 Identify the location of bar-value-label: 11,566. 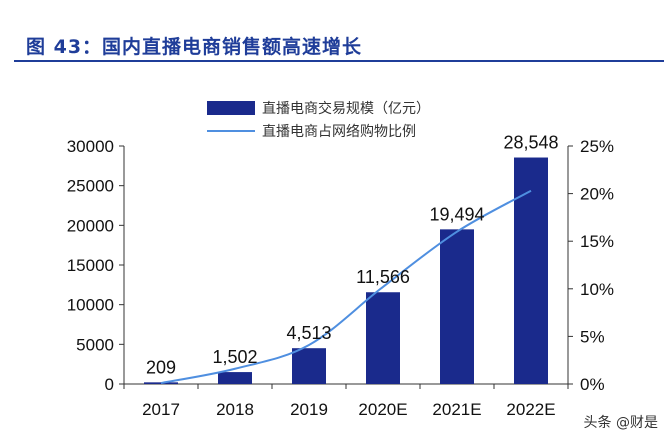
(383, 277).